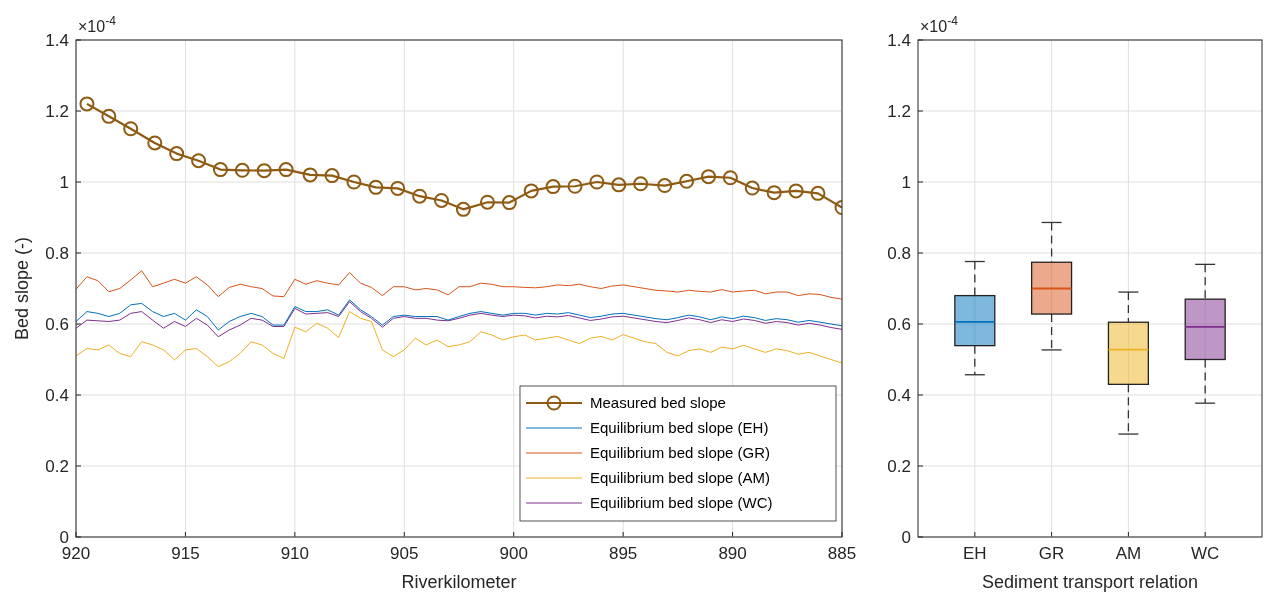 The height and width of the screenshot is (604, 1272). I want to click on x-axis-title: Sediment transport relation, so click(1090, 582).